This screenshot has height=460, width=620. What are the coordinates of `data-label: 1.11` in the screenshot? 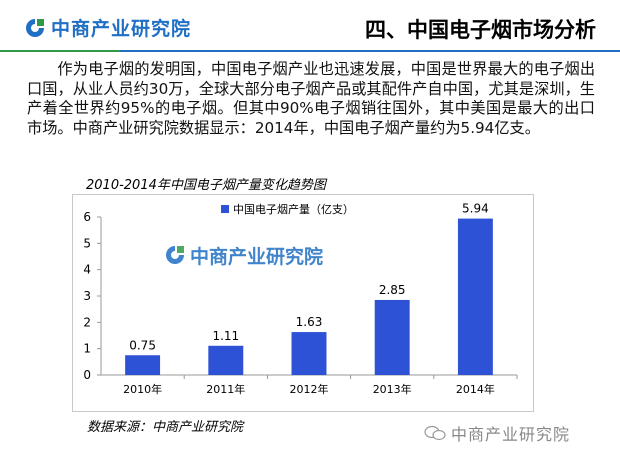 It's located at (225, 336).